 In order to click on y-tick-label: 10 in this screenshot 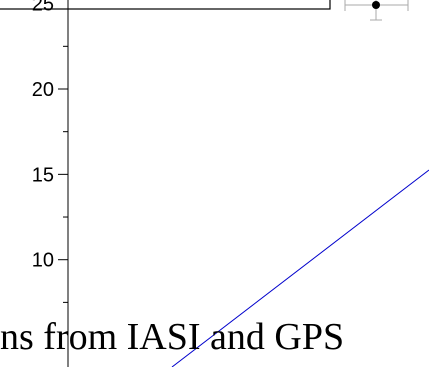, I will do `click(43, 261)`.